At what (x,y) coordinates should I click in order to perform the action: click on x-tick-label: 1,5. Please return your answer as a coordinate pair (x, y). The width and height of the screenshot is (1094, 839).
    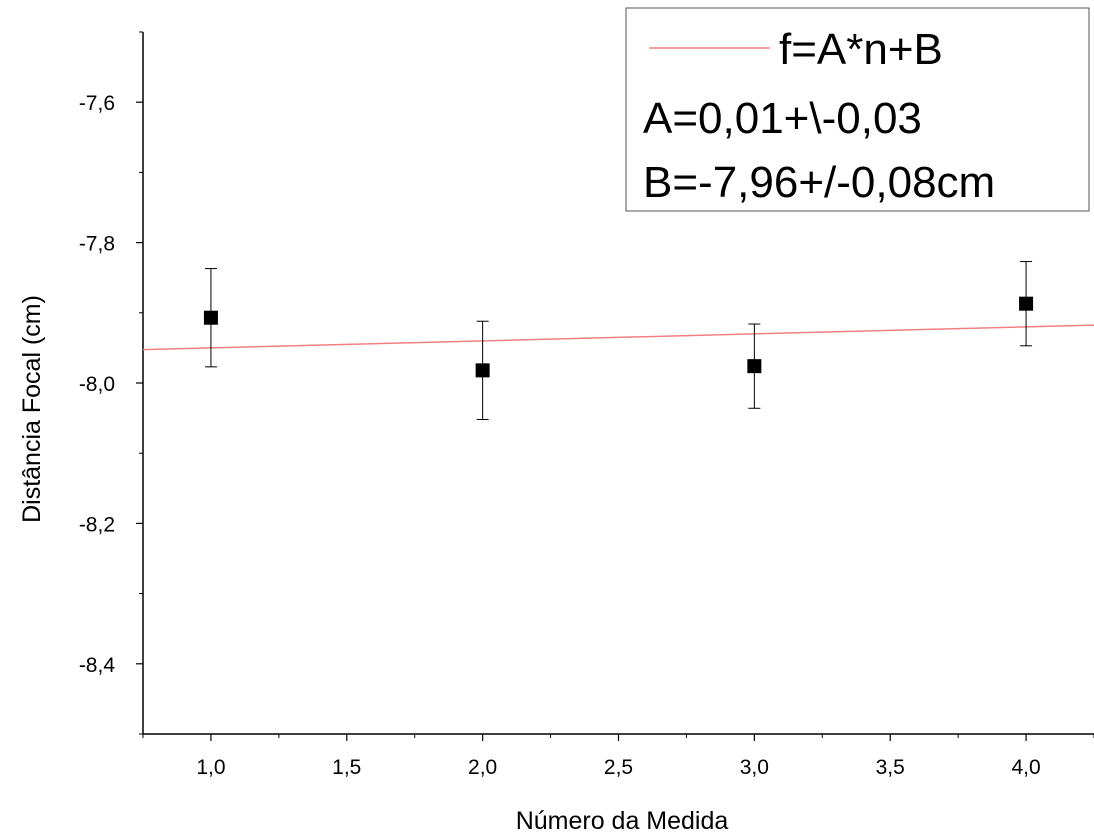
    Looking at the image, I should click on (346, 767).